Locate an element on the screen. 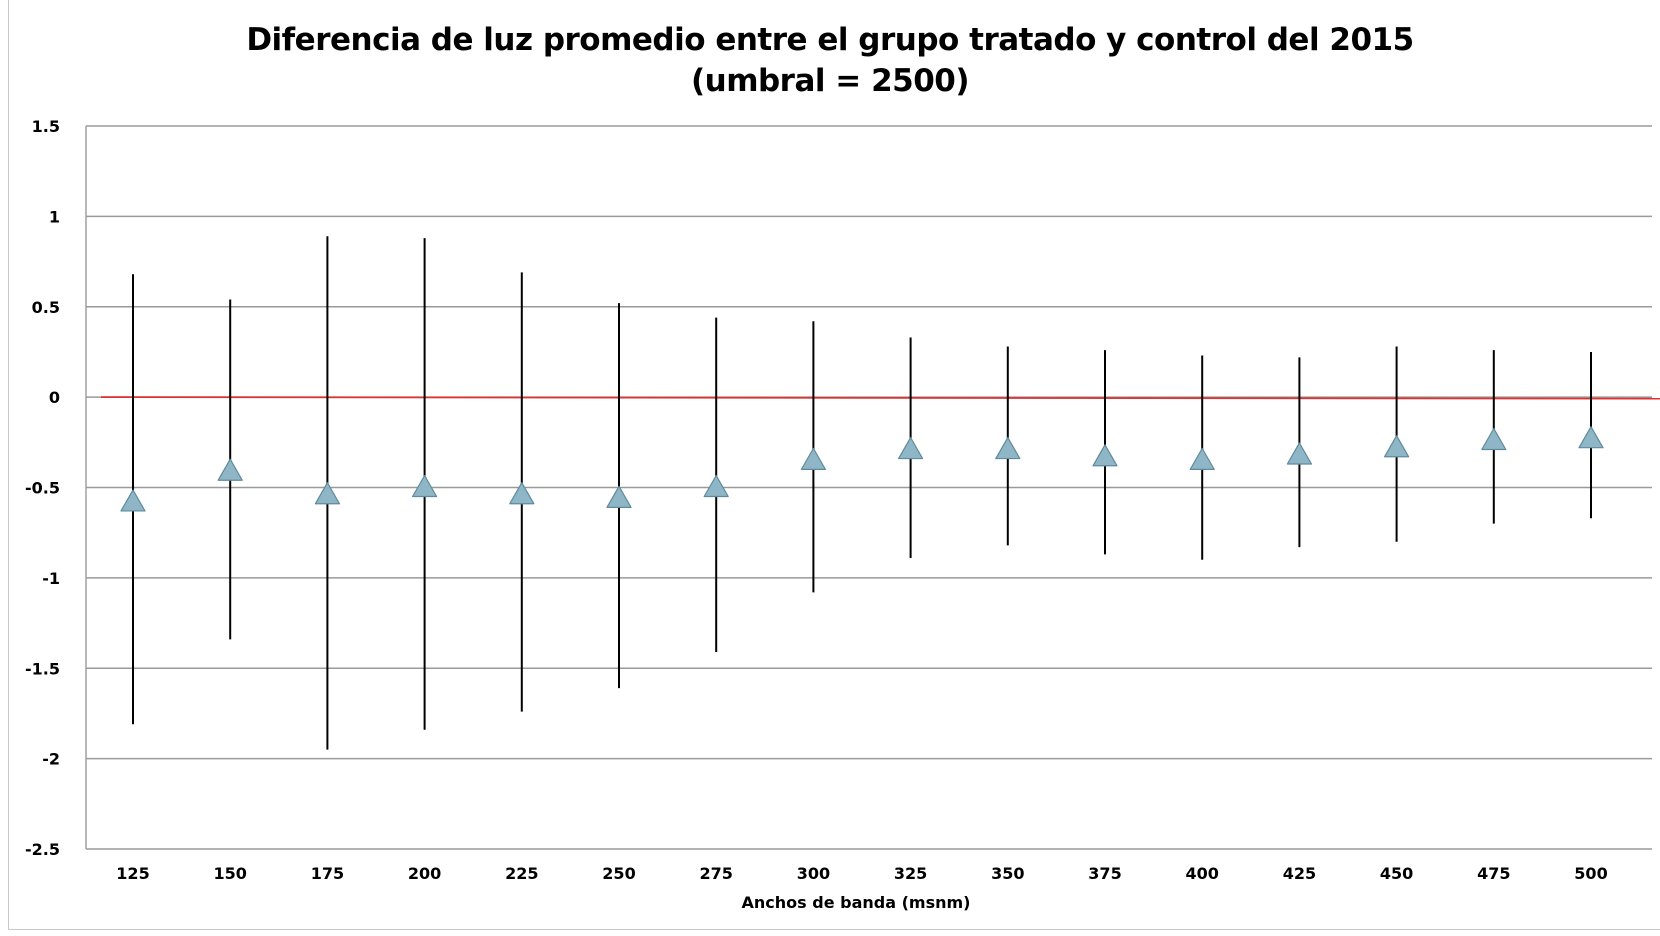 Image resolution: width=1660 pixels, height=936 pixels. y-tick-label: -0.5 is located at coordinates (42, 488).